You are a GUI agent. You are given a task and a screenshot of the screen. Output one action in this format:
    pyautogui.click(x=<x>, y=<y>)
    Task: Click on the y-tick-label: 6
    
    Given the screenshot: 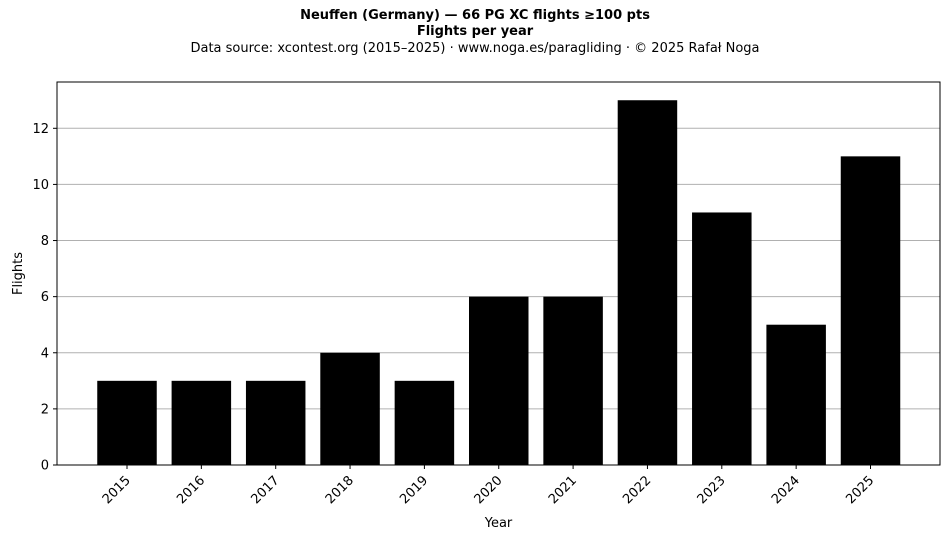 What is the action you would take?
    pyautogui.click(x=45, y=297)
    